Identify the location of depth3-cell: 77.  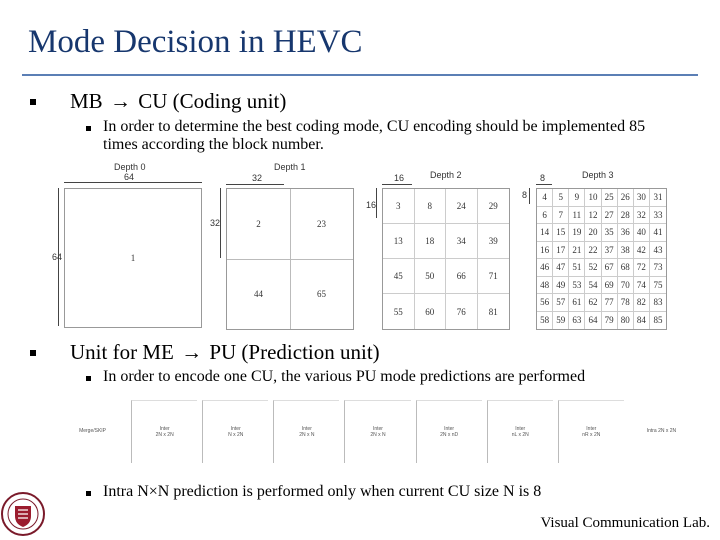
(609, 303).